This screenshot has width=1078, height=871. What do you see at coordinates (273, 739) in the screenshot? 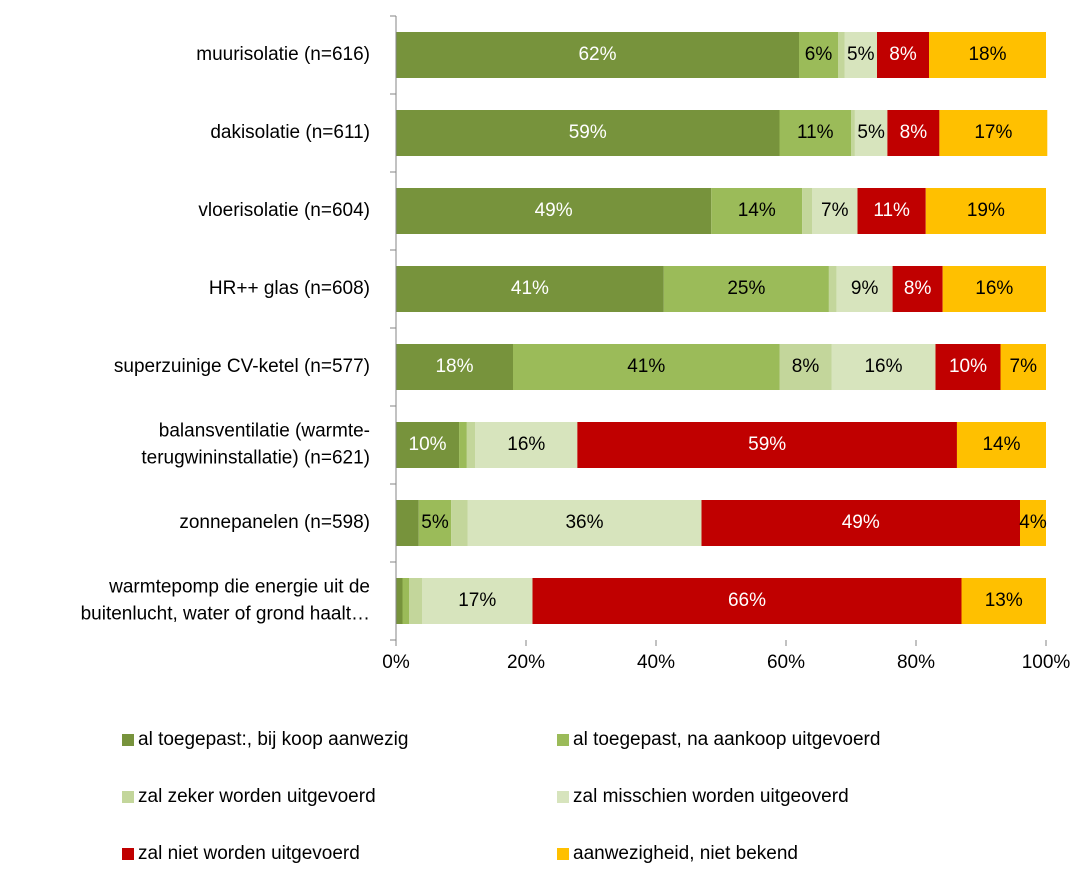
I see `legend-label: al toegepast:, bij koop aanwezig` at bounding box center [273, 739].